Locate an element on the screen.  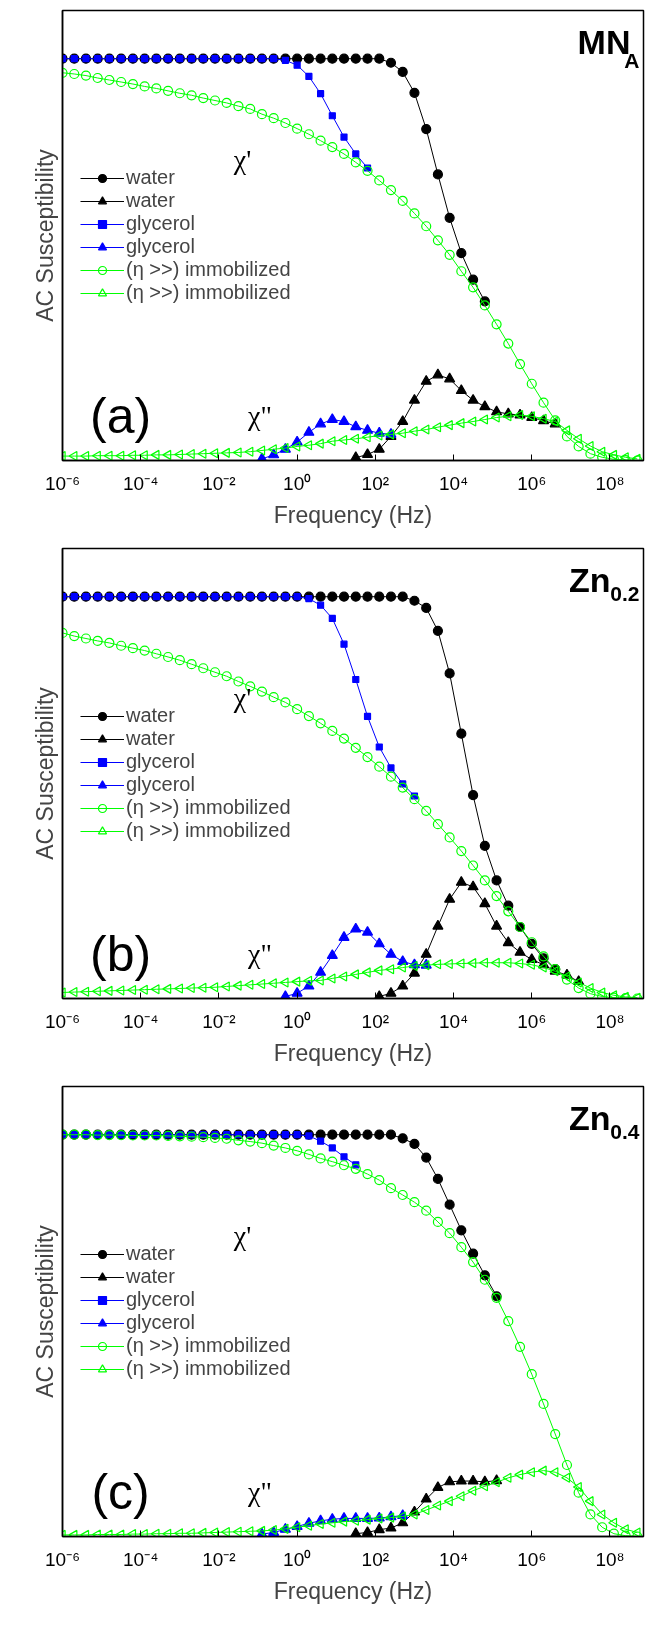
annotation: (b) is located at coordinates (121, 953).